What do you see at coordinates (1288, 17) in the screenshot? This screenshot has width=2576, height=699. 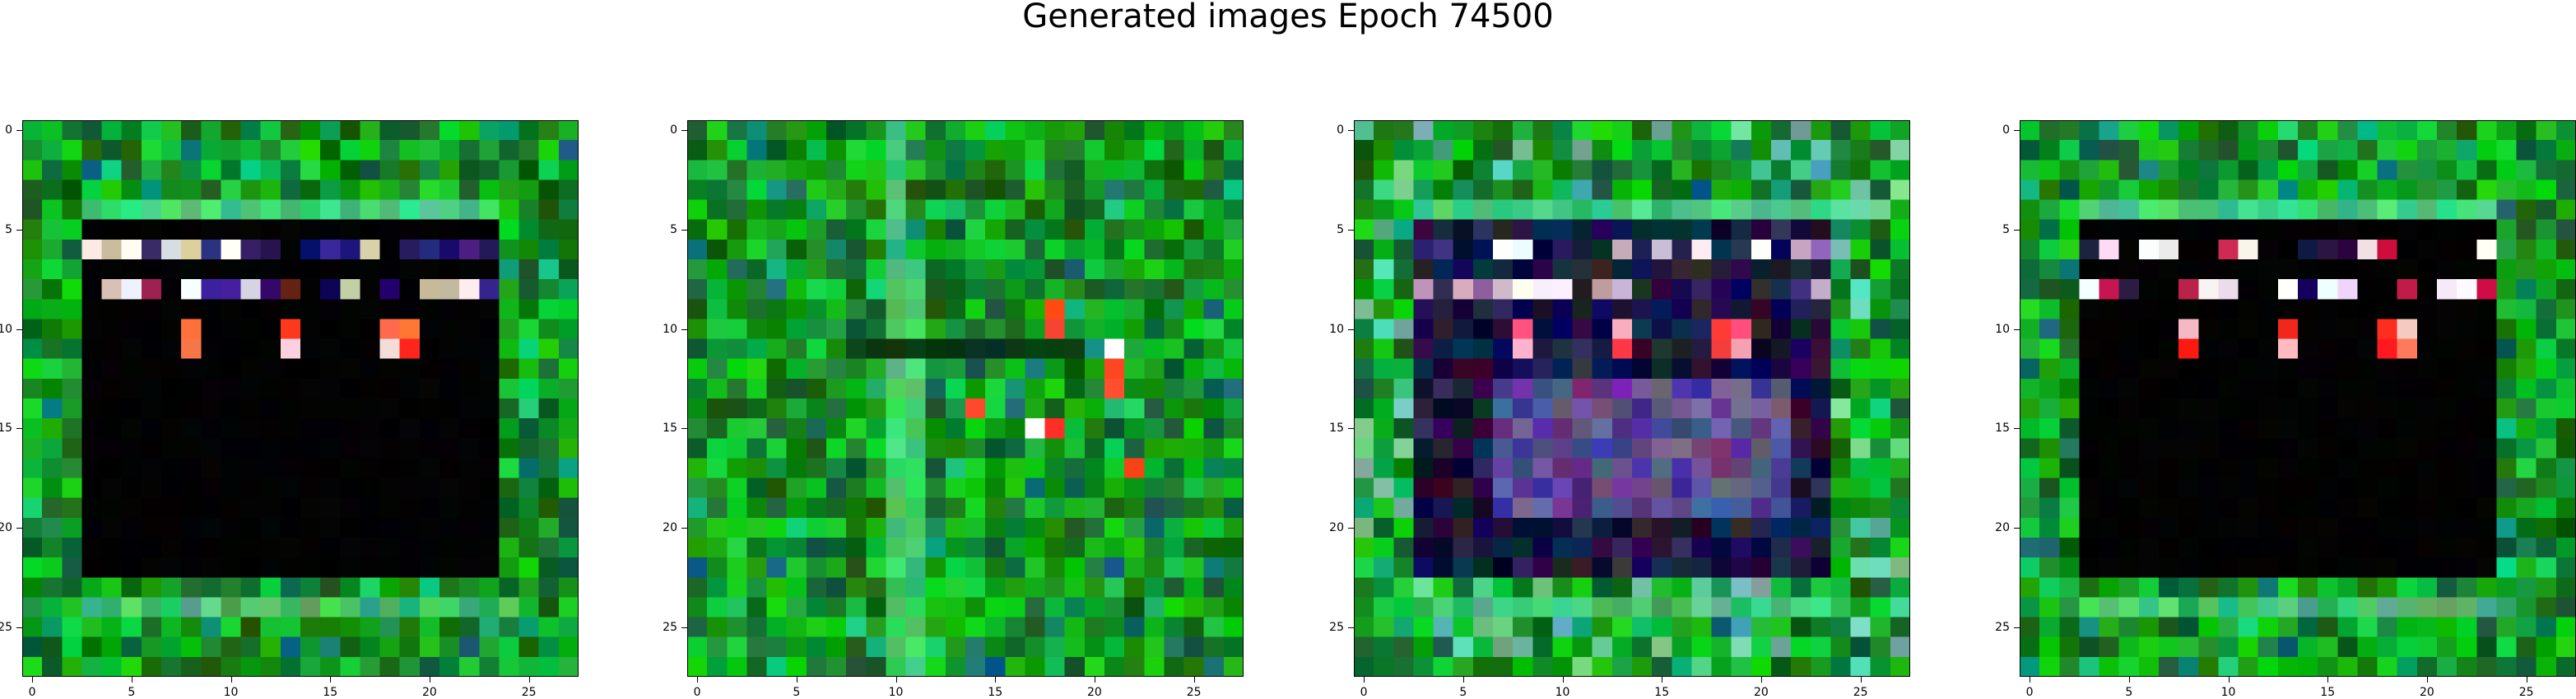 I see `figure-title: Generated images Epoch 74500` at bounding box center [1288, 17].